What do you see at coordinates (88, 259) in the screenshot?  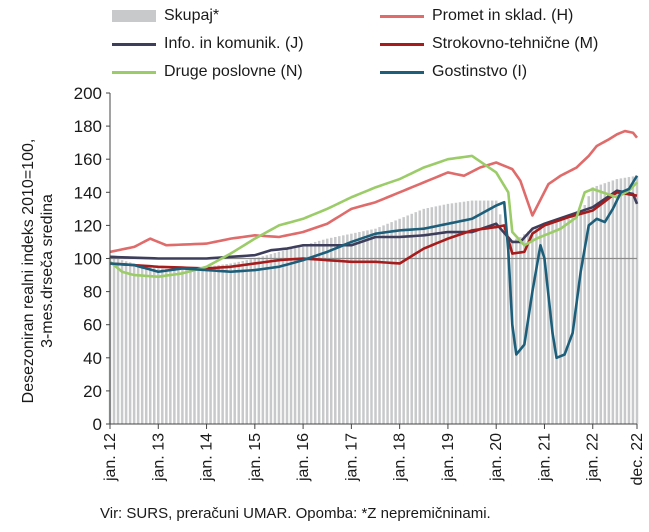 I see `y-tick-label: 100` at bounding box center [88, 259].